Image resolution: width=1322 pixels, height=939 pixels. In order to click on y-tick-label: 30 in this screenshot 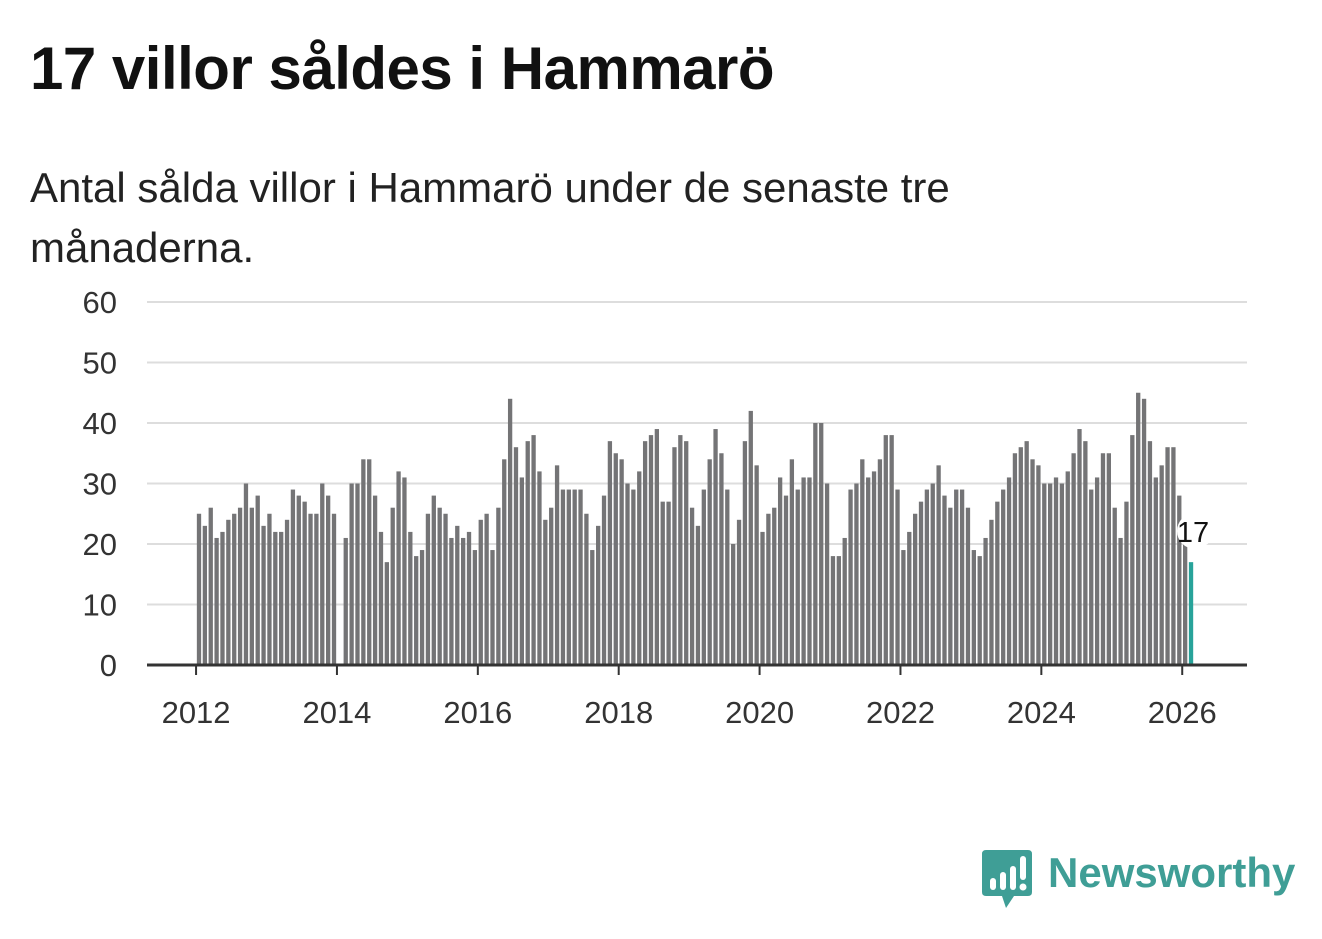, I will do `click(100, 484)`.